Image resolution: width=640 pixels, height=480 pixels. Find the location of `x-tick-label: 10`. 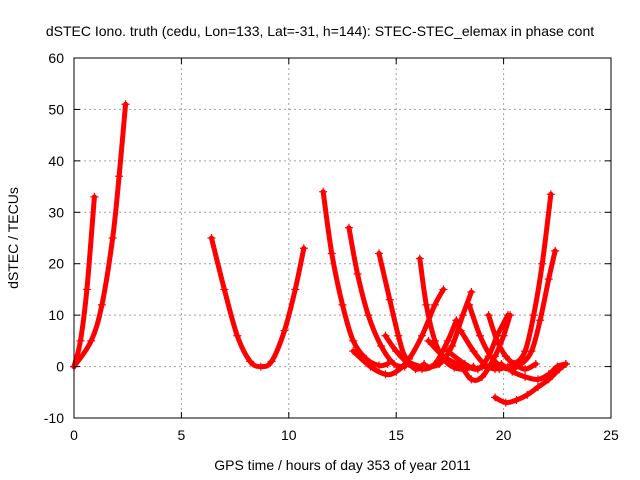

x-tick-label: 10 is located at coordinates (289, 435).